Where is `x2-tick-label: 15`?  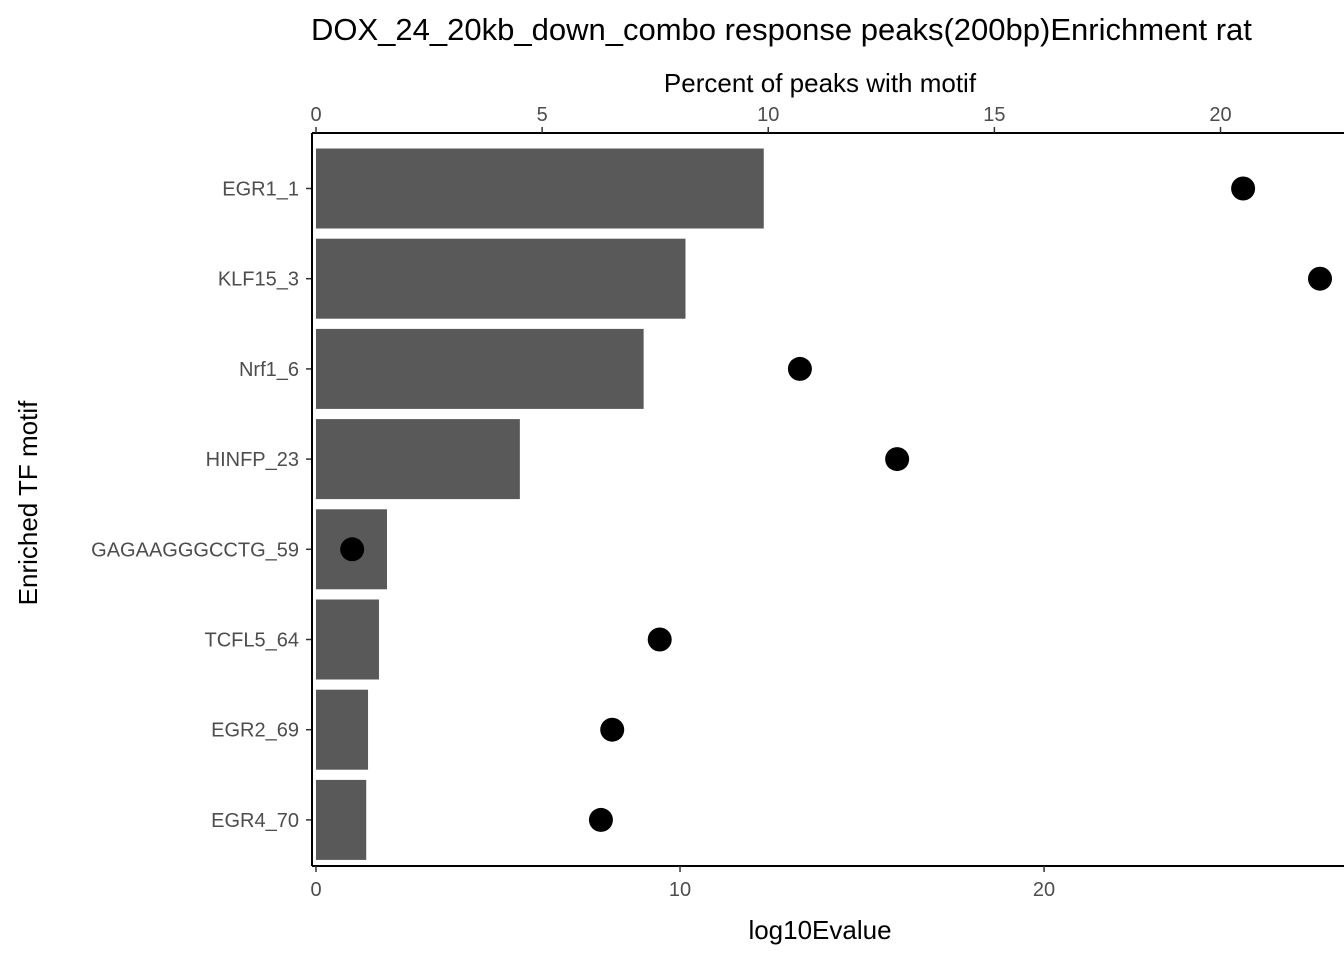
x2-tick-label: 15 is located at coordinates (994, 115).